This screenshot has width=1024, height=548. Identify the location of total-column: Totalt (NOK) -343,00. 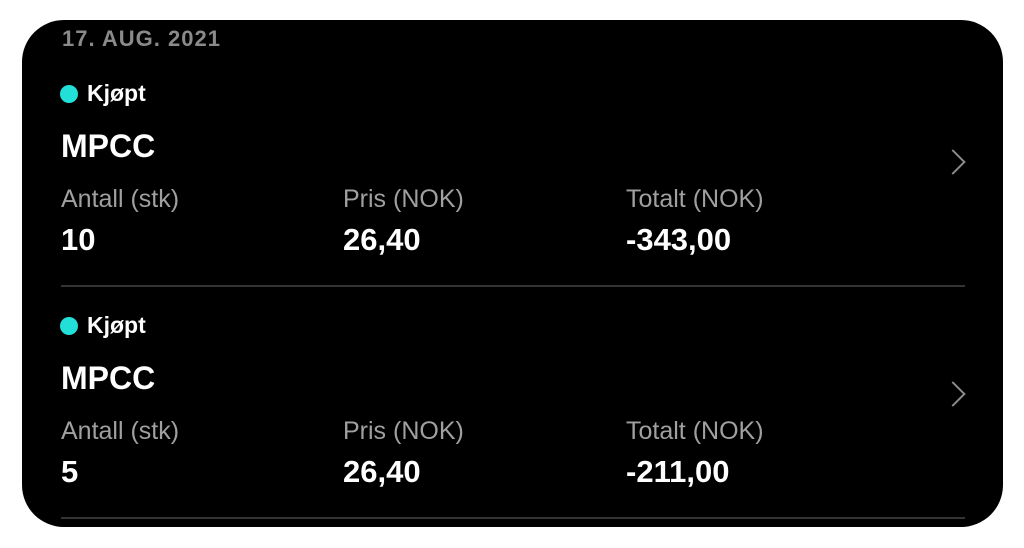
(695, 221).